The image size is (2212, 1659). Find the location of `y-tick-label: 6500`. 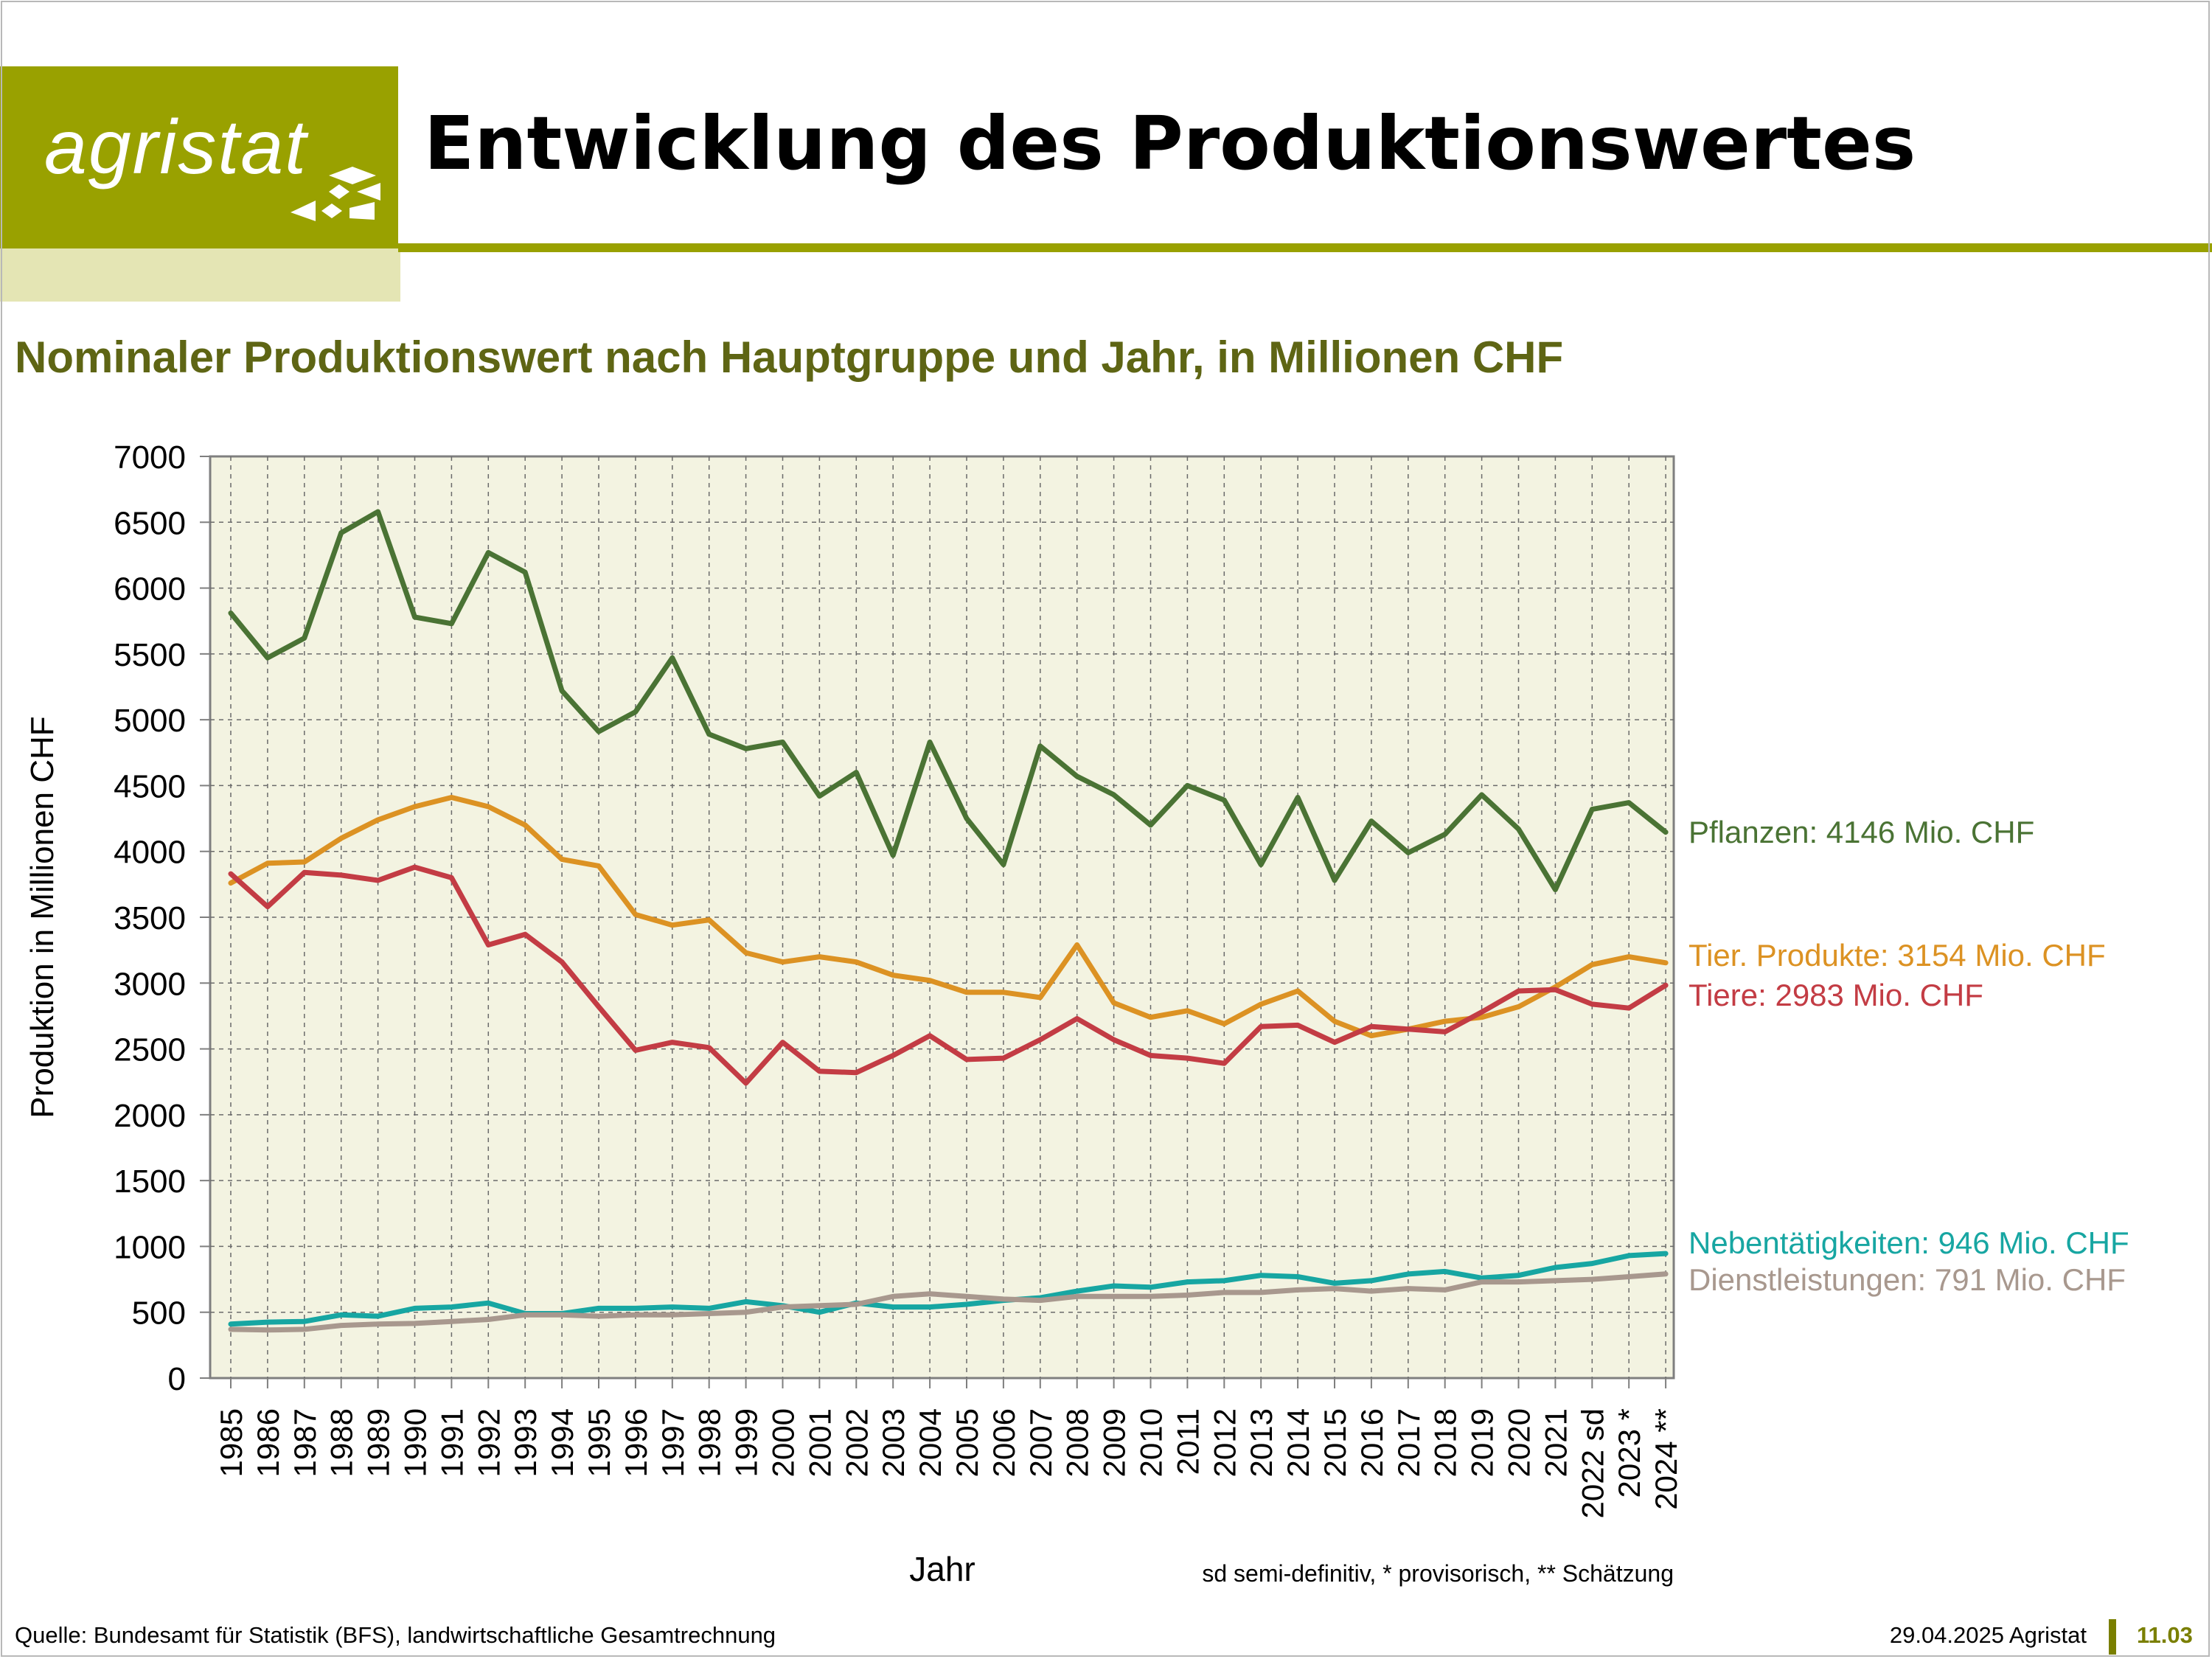

y-tick-label: 6500 is located at coordinates (150, 523).